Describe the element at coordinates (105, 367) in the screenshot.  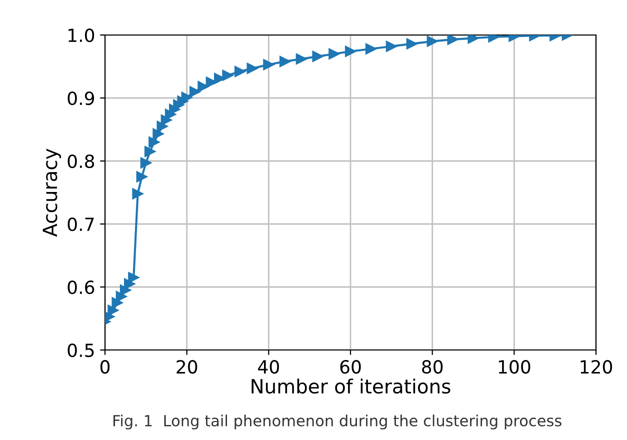
I see `x-tick-label: 0` at that location.